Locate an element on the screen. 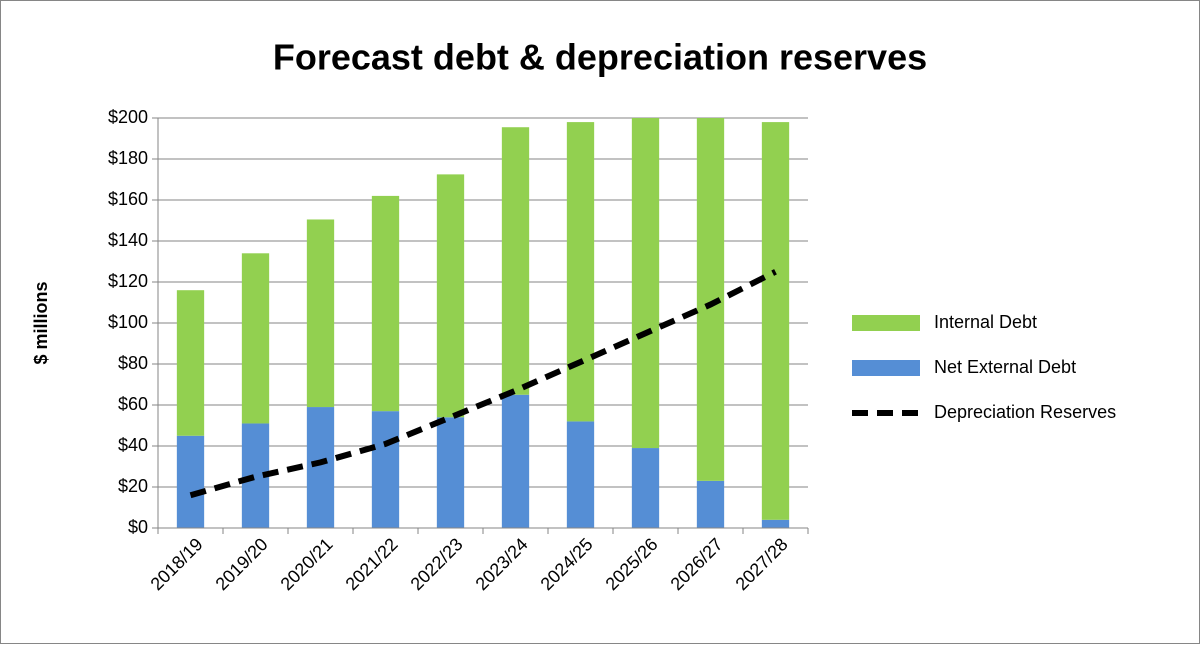  y-tick-label: $200 is located at coordinates (128, 117).